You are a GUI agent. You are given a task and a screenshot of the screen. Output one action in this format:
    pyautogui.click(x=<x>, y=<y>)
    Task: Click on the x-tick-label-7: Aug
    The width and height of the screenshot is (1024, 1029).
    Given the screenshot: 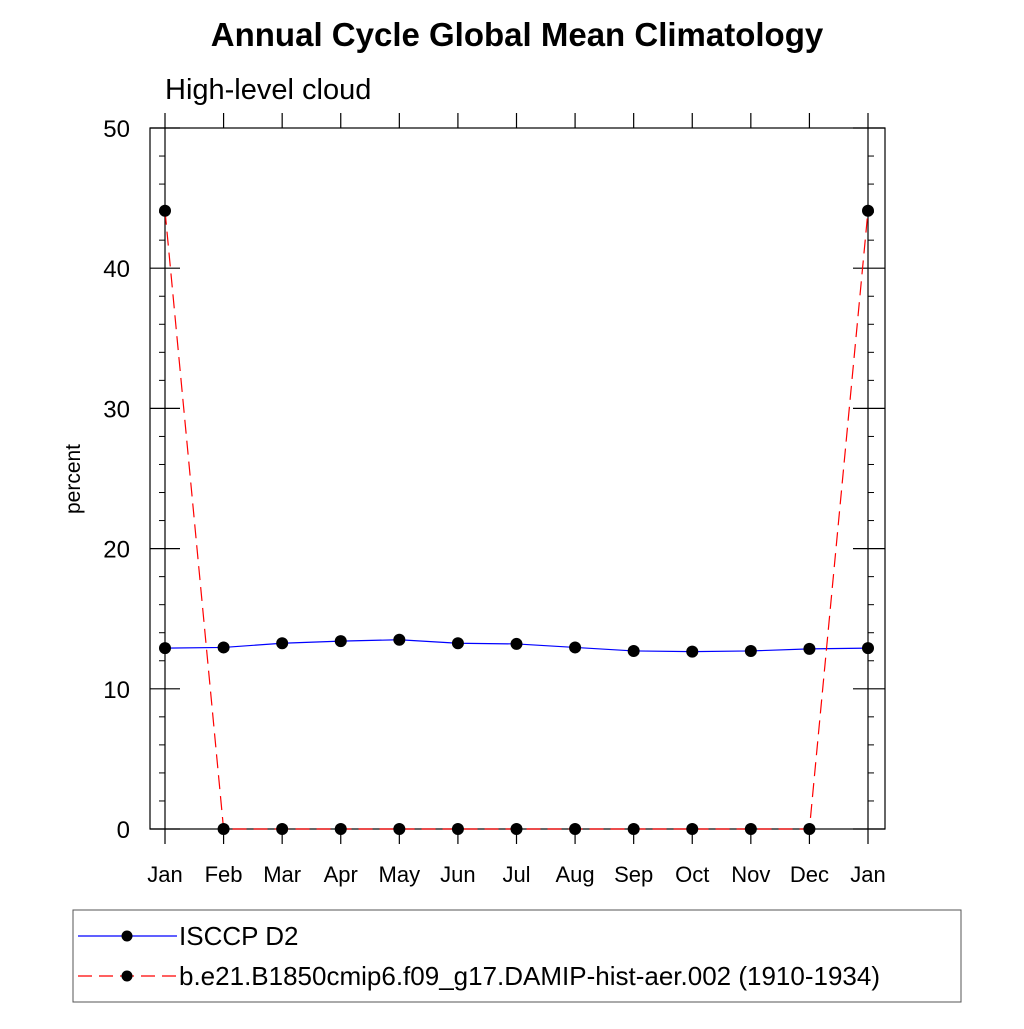 What is the action you would take?
    pyautogui.click(x=575, y=874)
    